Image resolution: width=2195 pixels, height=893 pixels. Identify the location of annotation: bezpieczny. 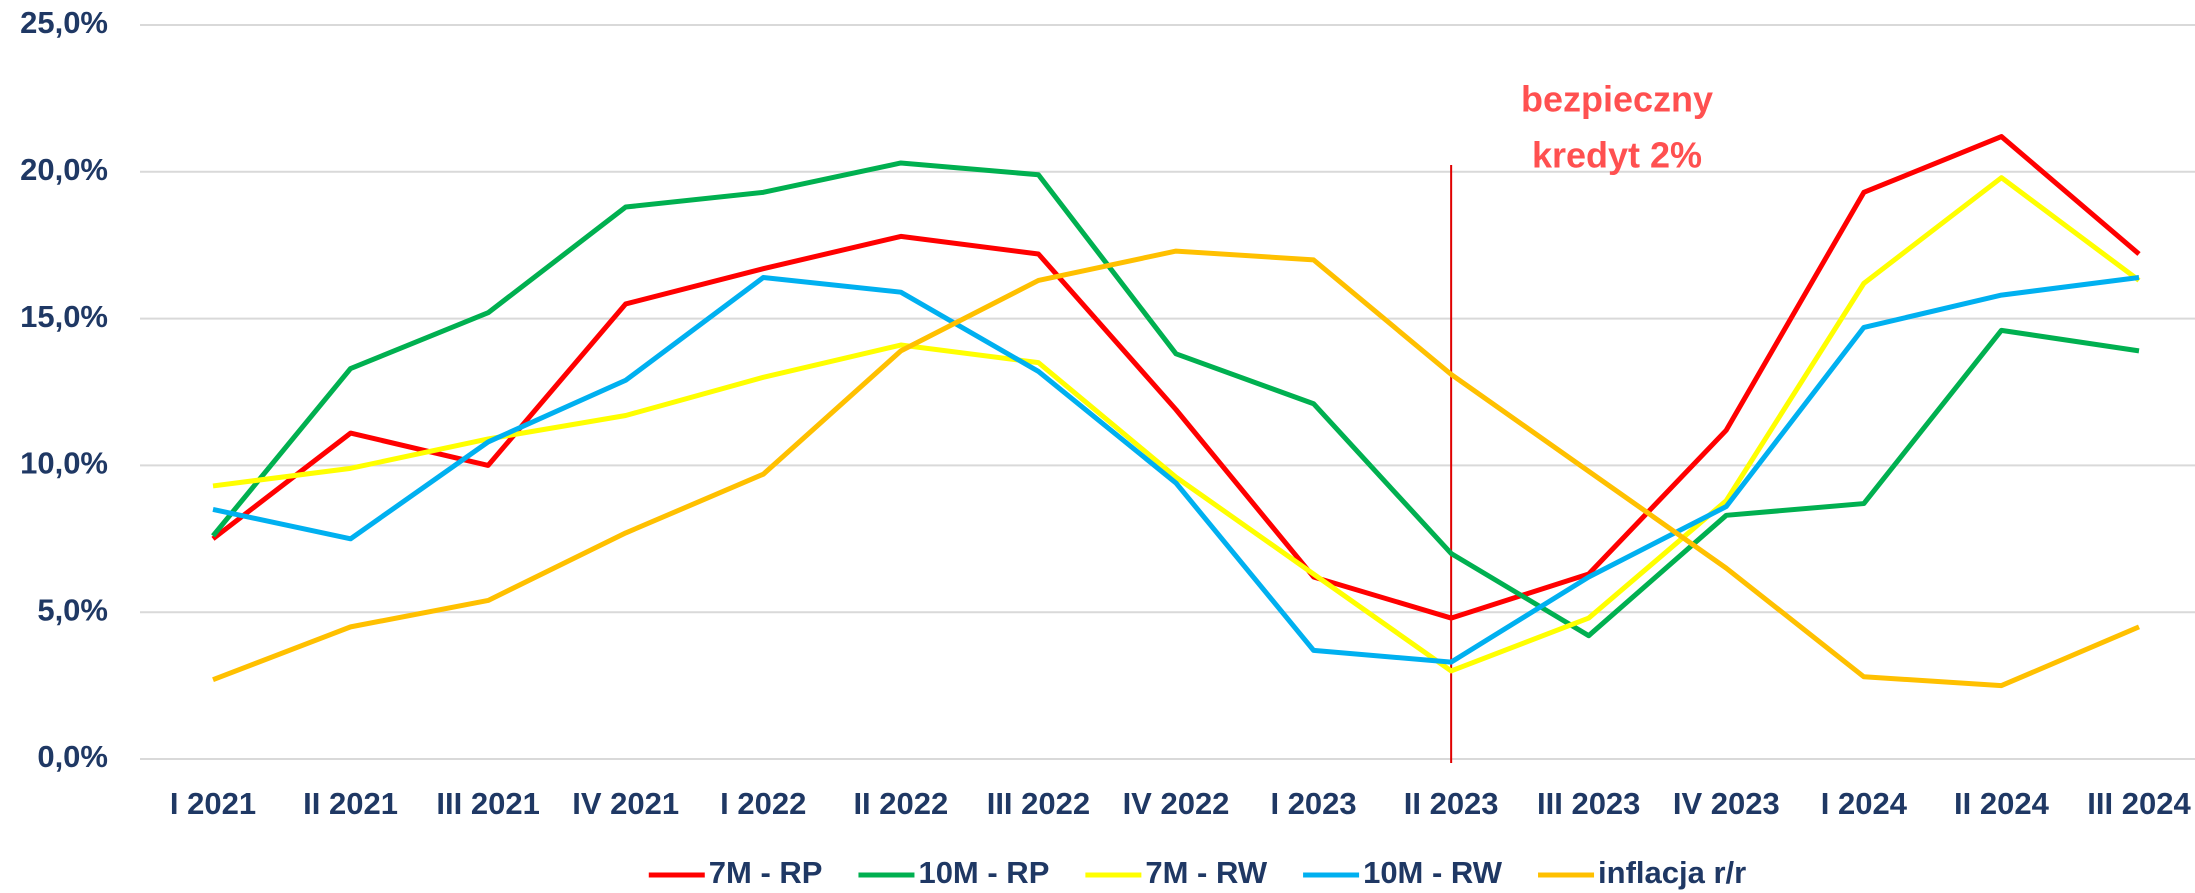
(1617, 99).